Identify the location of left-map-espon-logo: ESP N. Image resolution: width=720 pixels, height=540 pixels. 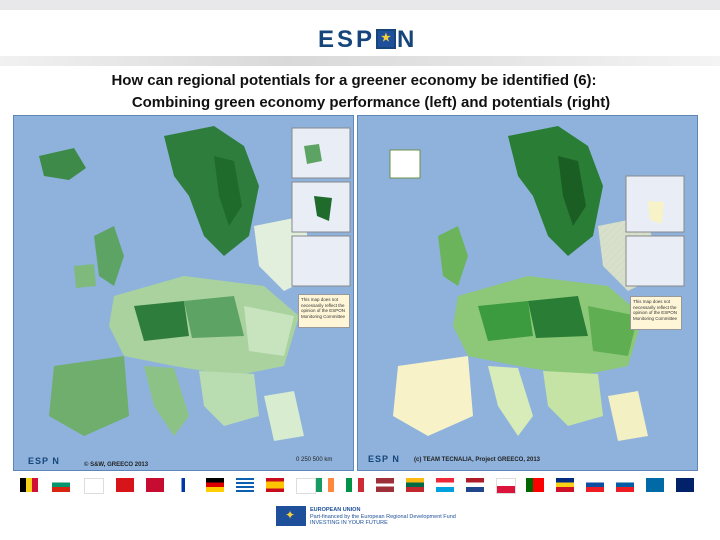
(44, 461).